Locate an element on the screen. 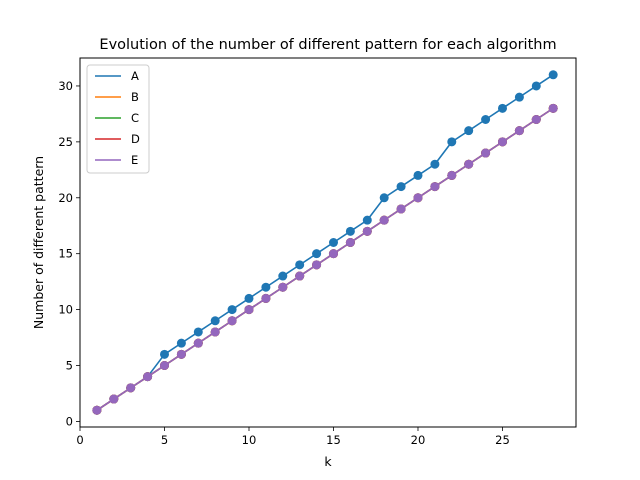 The height and width of the screenshot is (480, 640). y-tick-label: 10 is located at coordinates (65, 310).